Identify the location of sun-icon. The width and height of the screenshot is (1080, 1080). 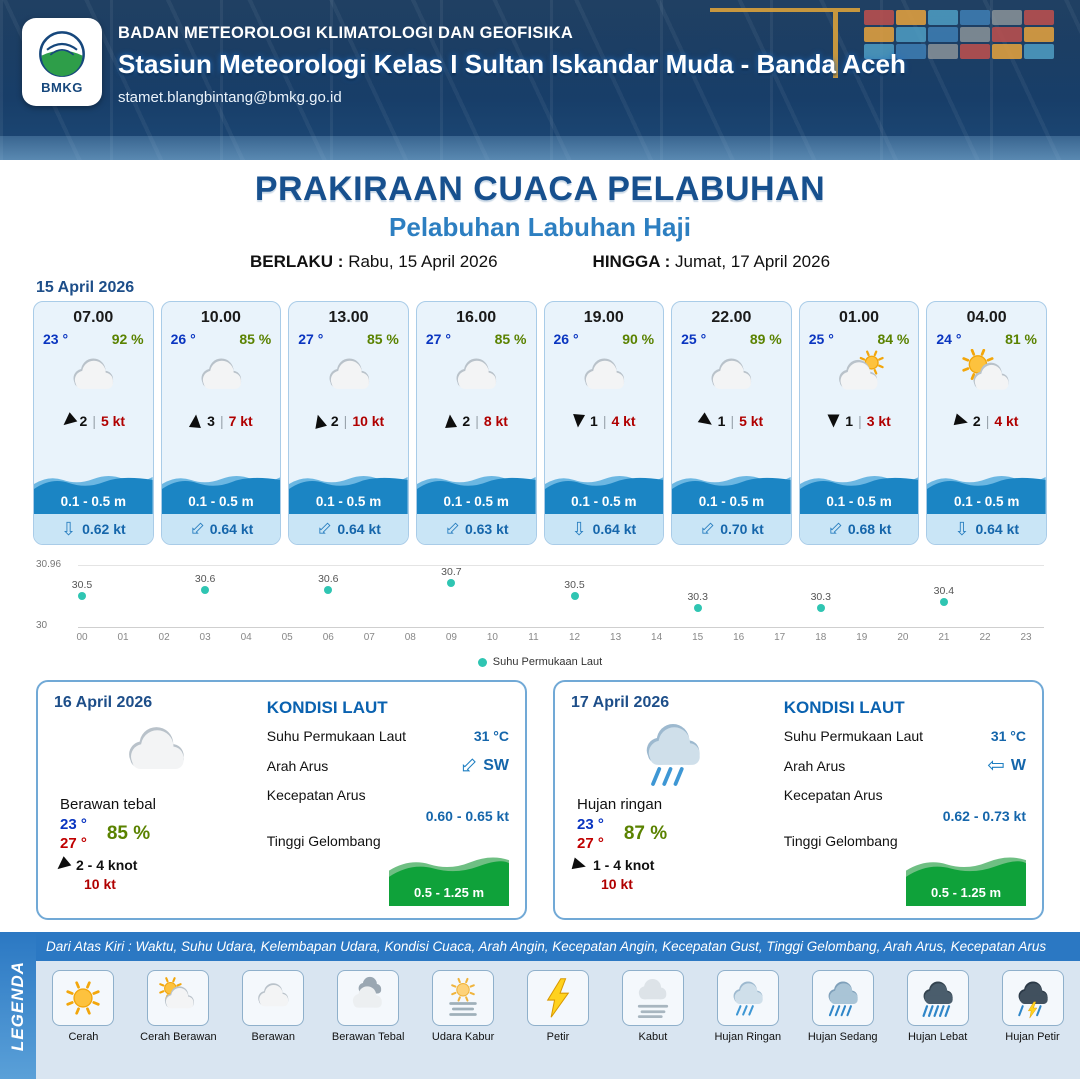
(83, 998).